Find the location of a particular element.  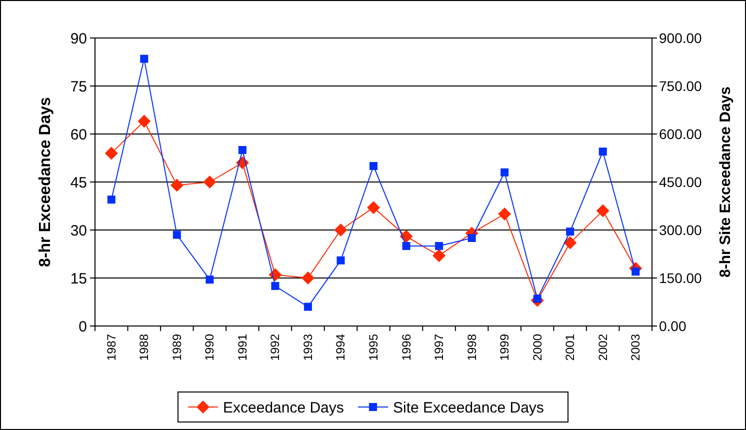

x-tick-label: 1999 is located at coordinates (505, 347).